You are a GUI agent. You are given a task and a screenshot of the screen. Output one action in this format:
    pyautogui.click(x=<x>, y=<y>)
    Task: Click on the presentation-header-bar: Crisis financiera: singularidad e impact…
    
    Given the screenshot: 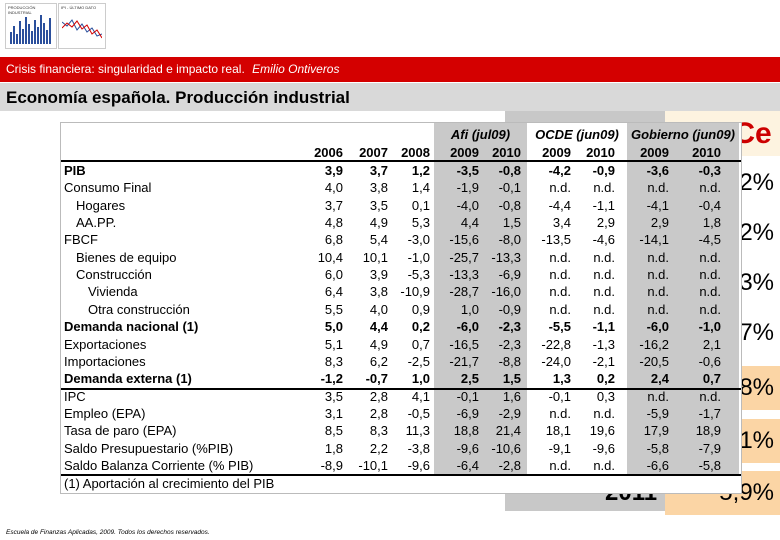 What is the action you would take?
    pyautogui.click(x=390, y=69)
    